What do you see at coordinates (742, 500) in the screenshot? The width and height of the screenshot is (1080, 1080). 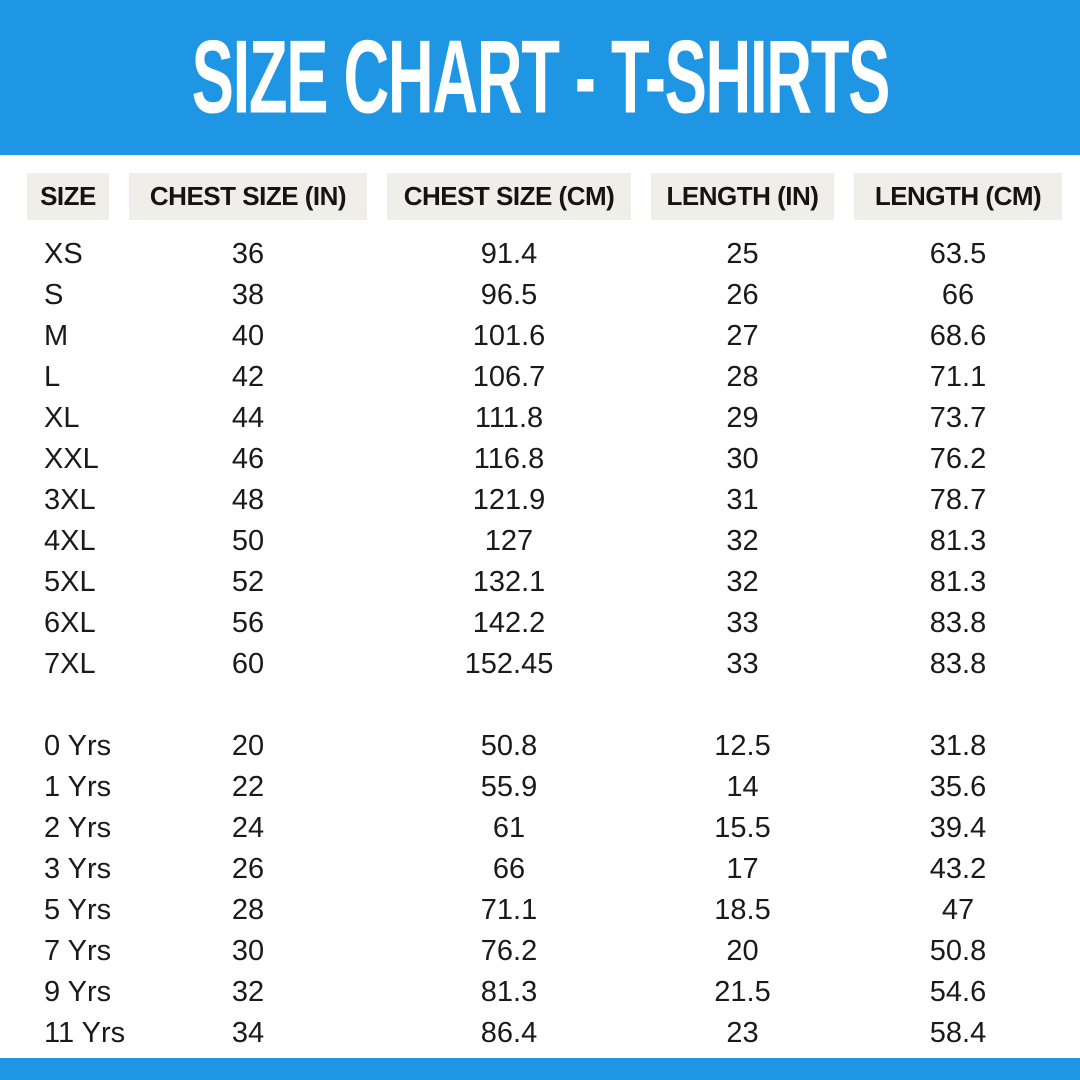 I see `value-cell: 31` at bounding box center [742, 500].